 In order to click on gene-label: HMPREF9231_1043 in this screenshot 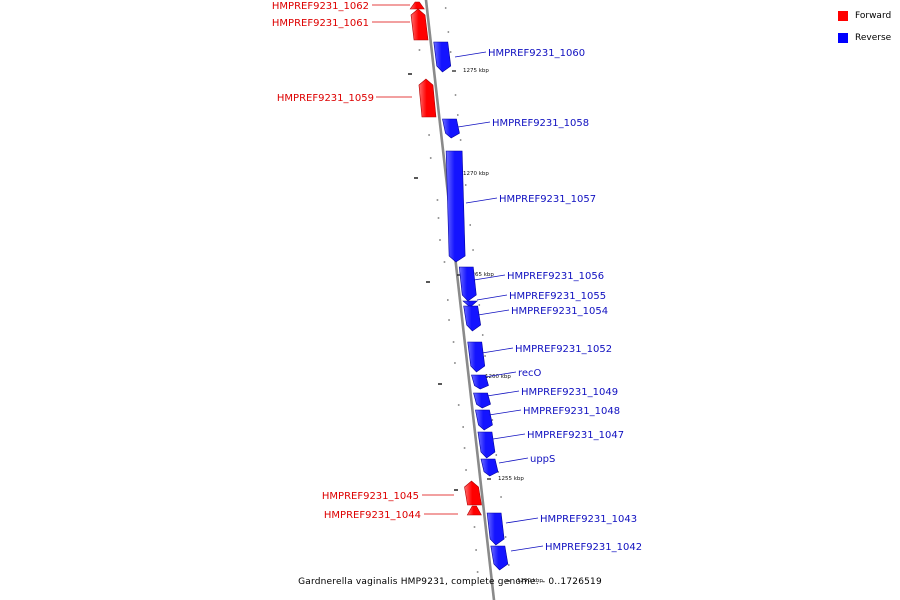, I will do `click(588, 519)`.